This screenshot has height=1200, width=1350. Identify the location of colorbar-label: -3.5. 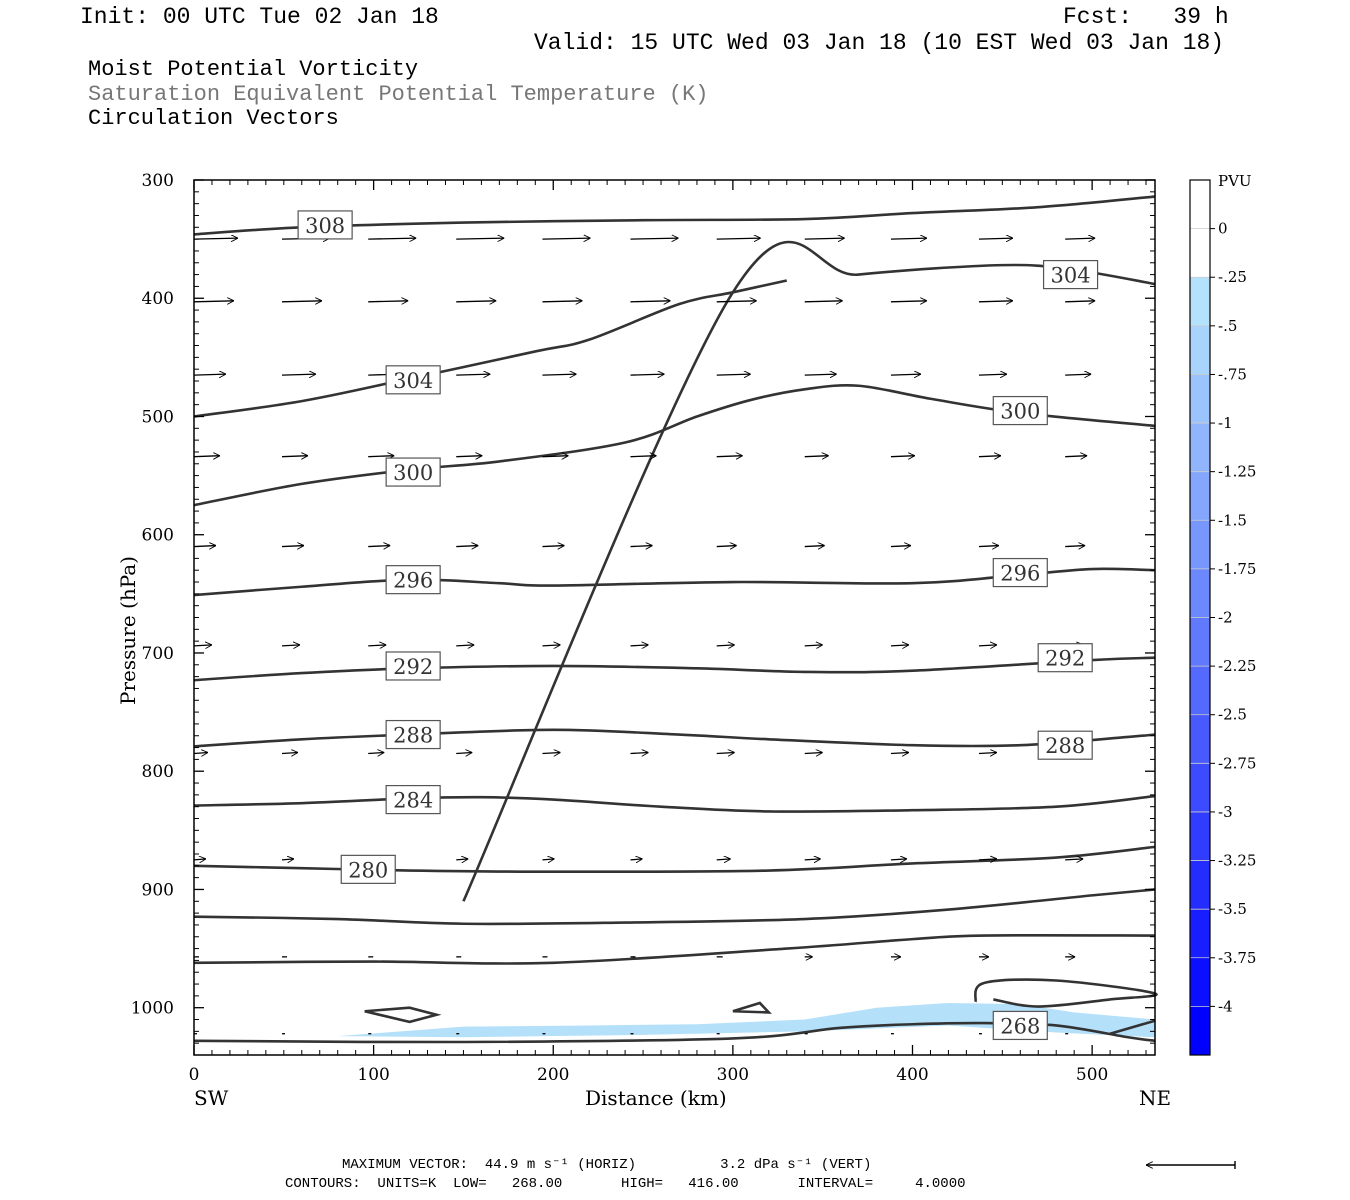
(1232, 909).